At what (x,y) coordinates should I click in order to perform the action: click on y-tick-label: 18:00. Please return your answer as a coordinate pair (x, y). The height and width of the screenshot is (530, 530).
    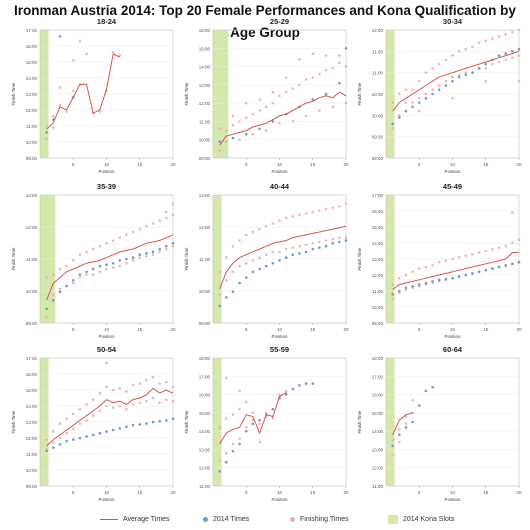
    Looking at the image, I should click on (378, 358).